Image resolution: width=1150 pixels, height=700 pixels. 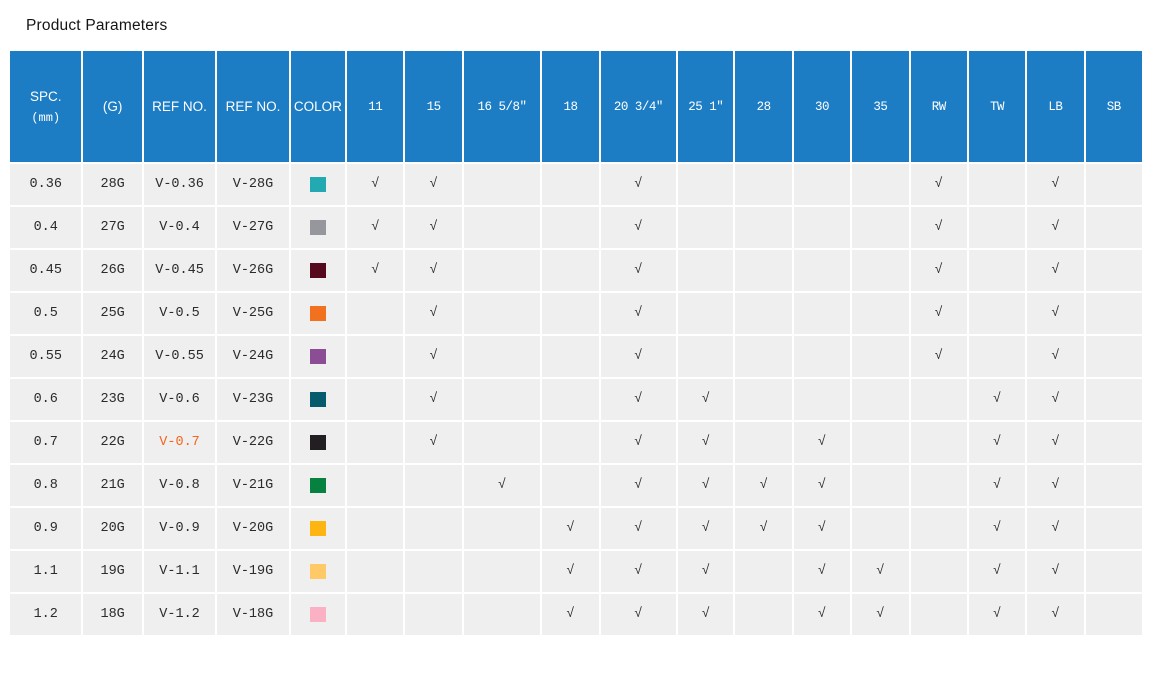 I want to click on check-cell-35: √, so click(x=880, y=614).